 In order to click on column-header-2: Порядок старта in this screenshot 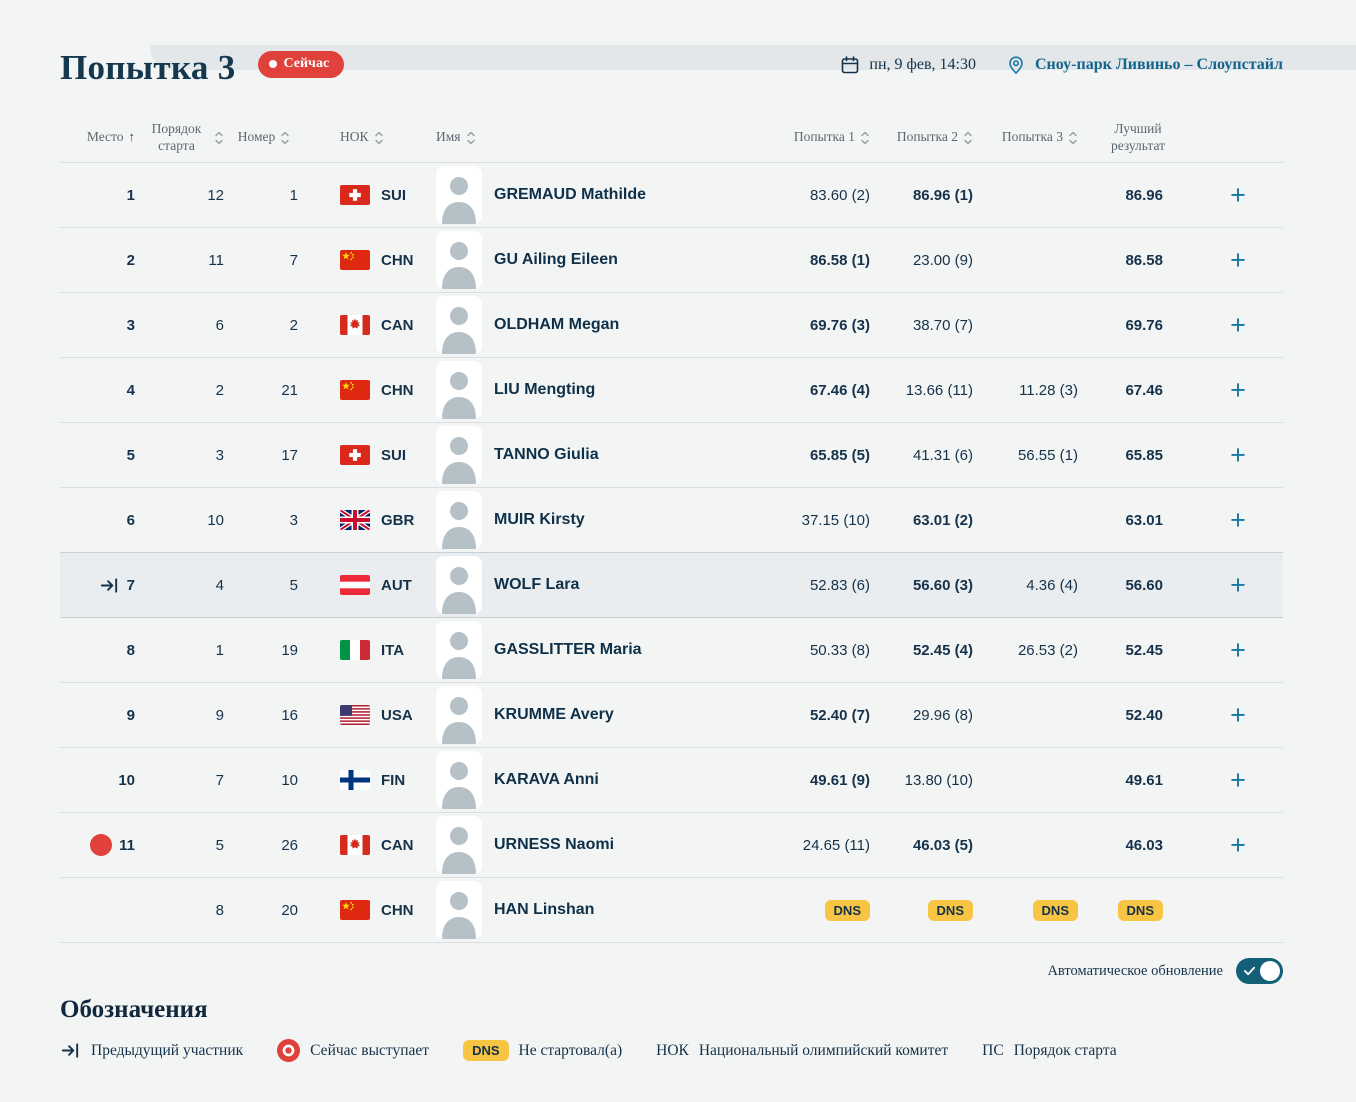, I will do `click(184, 138)`.